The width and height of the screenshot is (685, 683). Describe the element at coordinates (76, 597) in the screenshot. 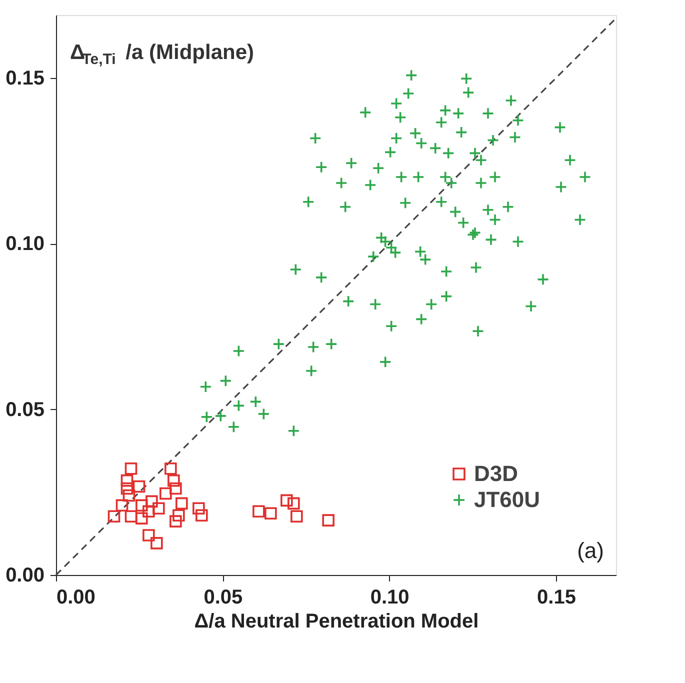

I see `x-tick-label: 0.00` at that location.